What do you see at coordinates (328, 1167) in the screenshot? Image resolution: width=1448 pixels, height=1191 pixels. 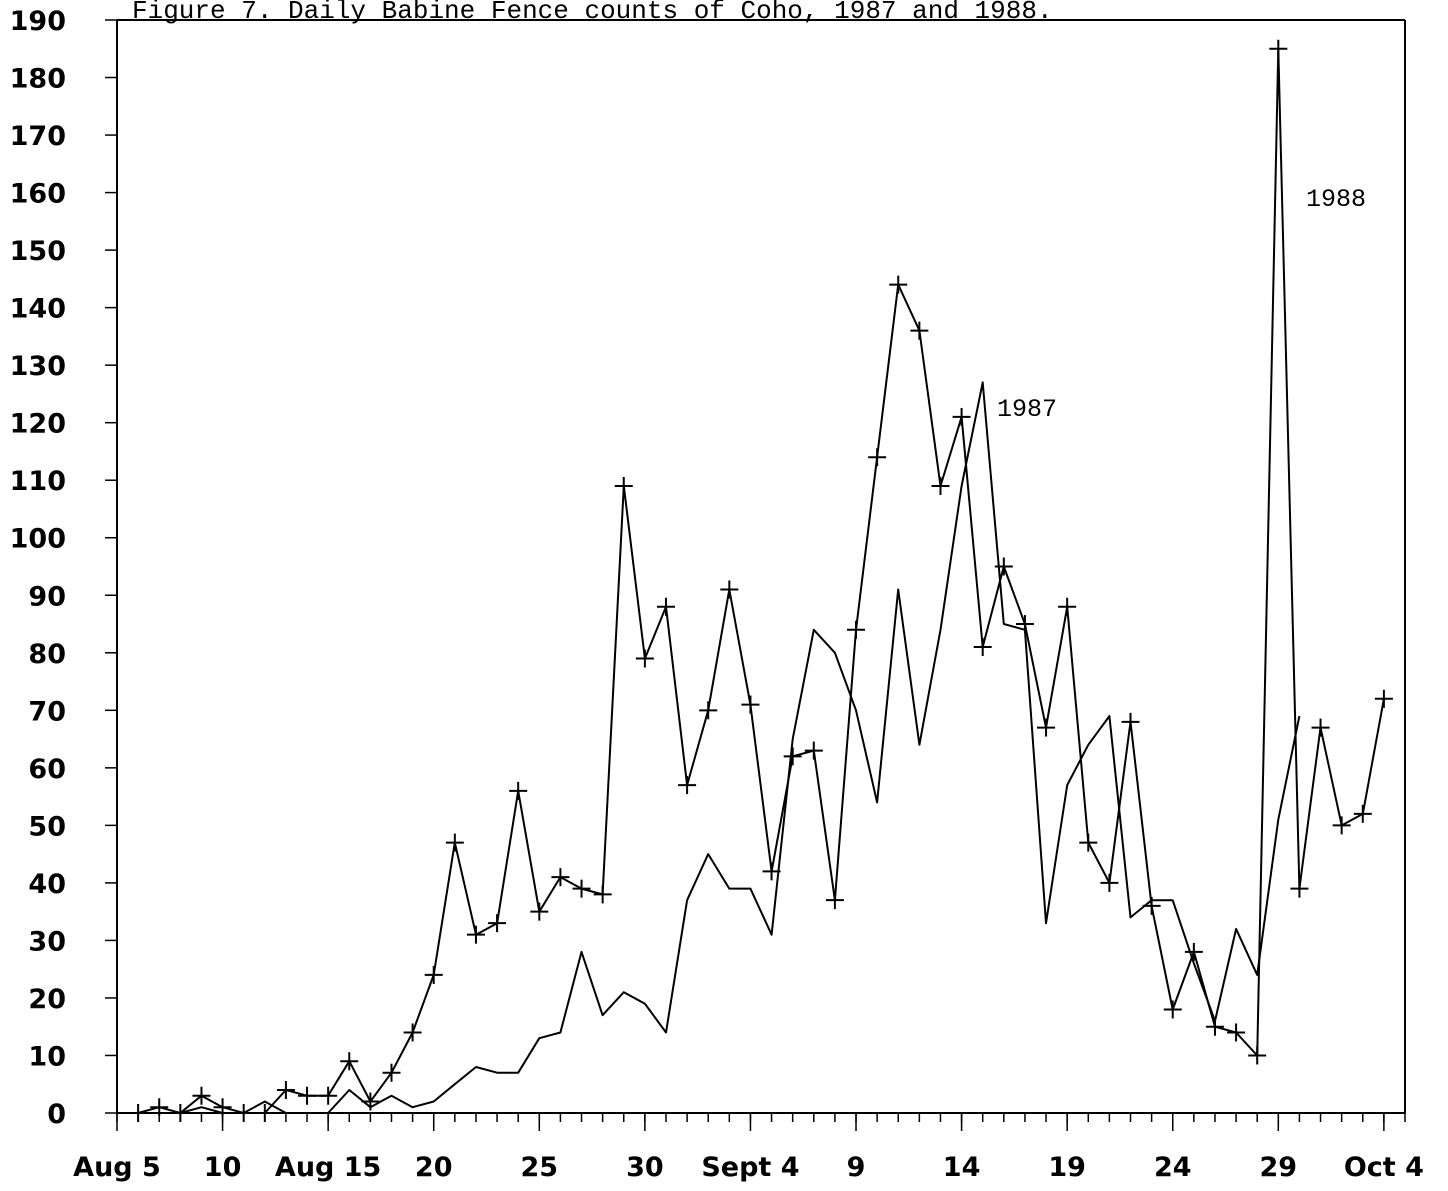 I see `x-tick-label: Aug 15` at bounding box center [328, 1167].